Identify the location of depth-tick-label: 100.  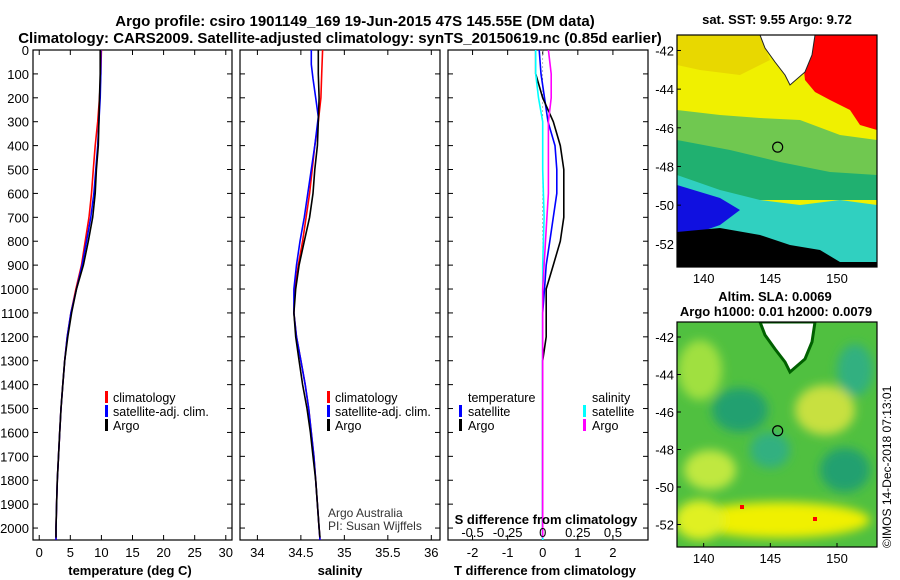
(18, 74).